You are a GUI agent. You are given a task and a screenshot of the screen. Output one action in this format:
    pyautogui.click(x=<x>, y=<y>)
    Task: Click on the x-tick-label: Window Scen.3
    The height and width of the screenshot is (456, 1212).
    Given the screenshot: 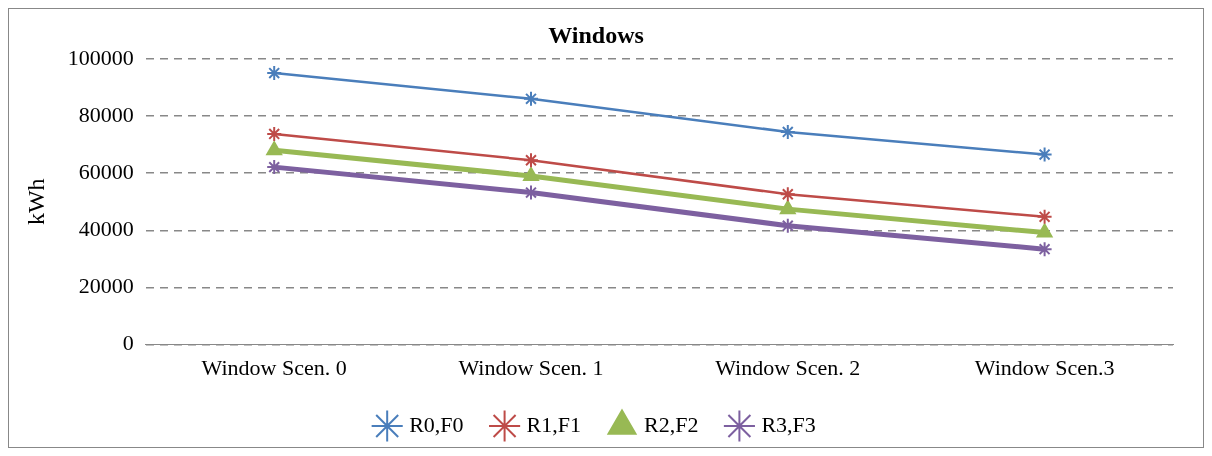 What is the action you would take?
    pyautogui.click(x=1044, y=367)
    